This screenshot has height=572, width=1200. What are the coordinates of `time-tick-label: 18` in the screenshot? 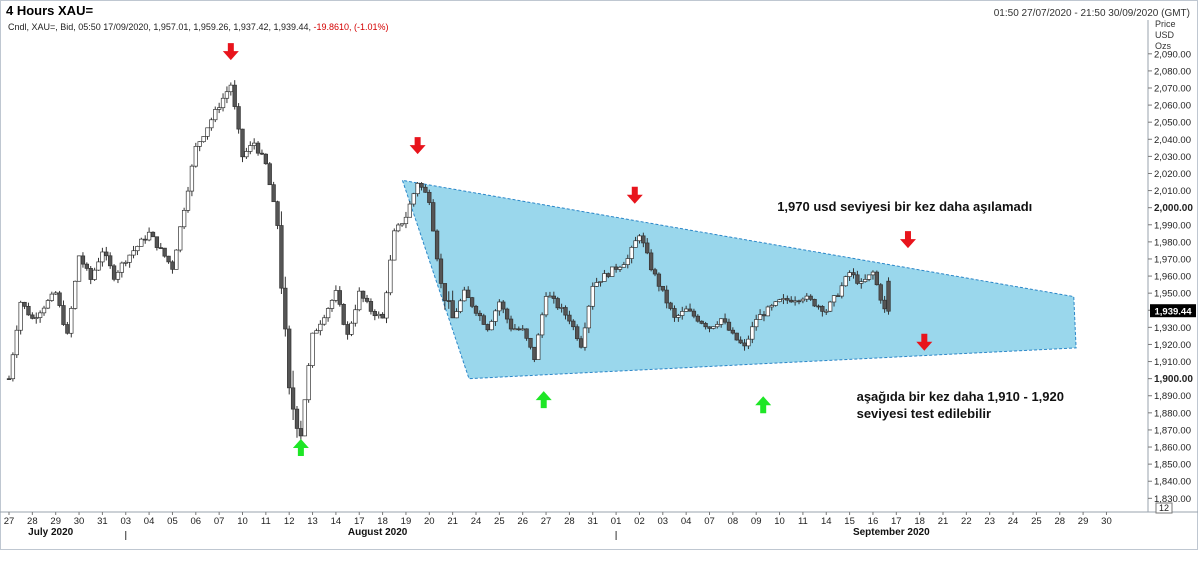 It's located at (382, 521).